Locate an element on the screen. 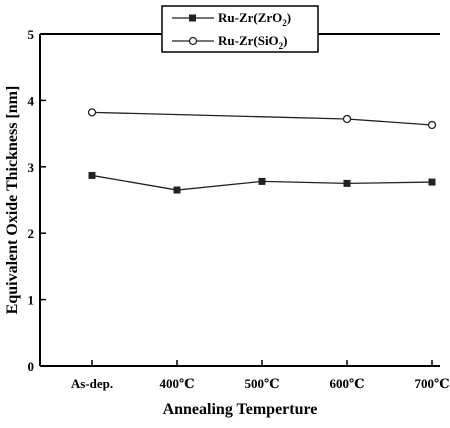 Image resolution: width=450 pixels, height=428 pixels. legend-entry-sio2: Ru-Zr(SiO2) is located at coordinates (230, 42).